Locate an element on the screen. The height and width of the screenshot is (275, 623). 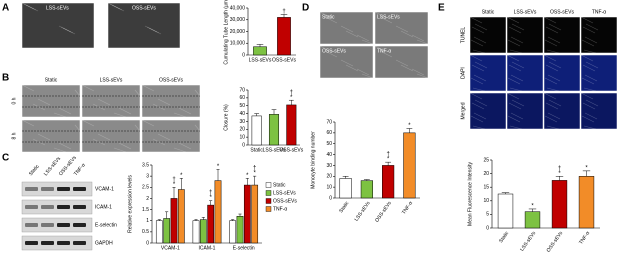
y-tick-label: 60 is located at coordinates (242, 98).